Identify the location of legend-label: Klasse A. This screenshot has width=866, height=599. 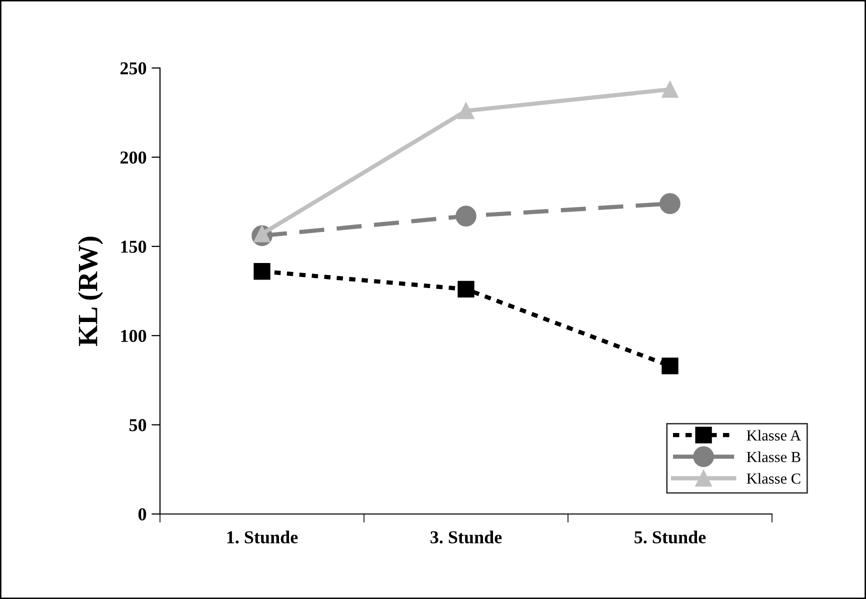
(773, 435).